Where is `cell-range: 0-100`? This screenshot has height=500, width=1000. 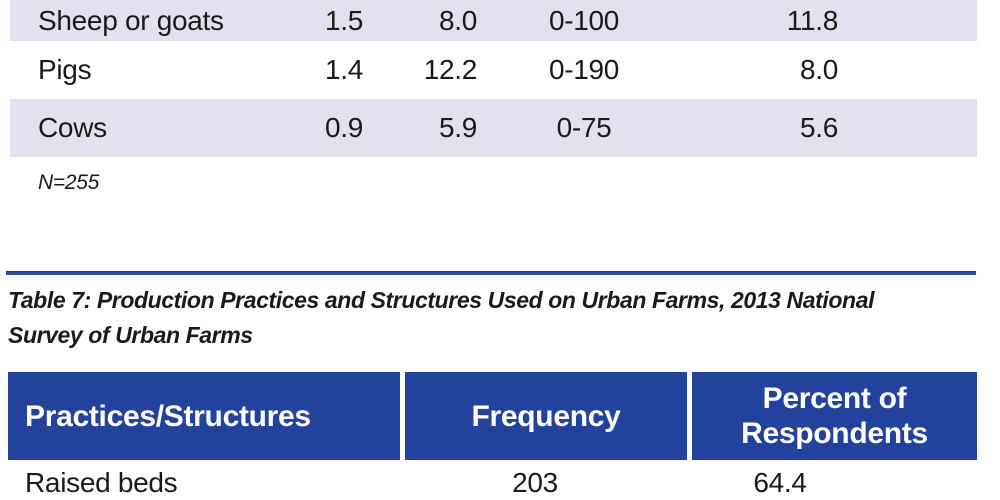 cell-range: 0-100 is located at coordinates (584, 20).